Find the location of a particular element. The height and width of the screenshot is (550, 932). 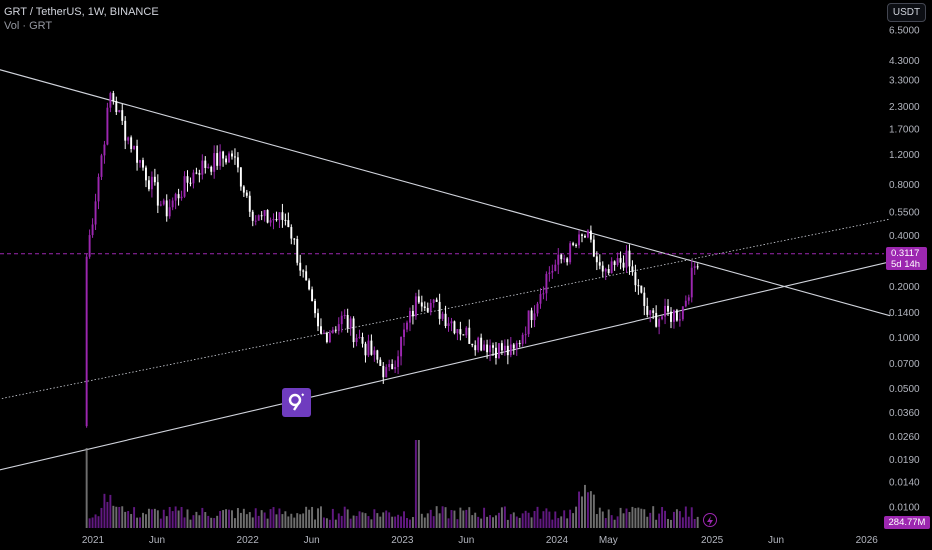

symbol-title: GRT / TetherUS, 1W, BINANCE is located at coordinates (81, 12).